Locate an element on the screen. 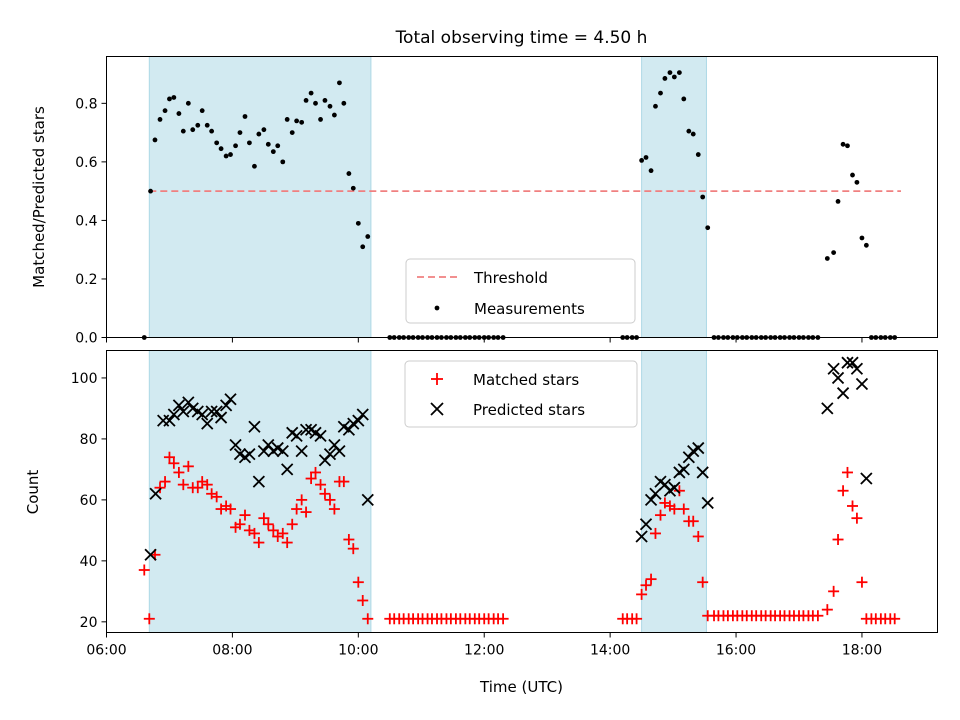 This screenshot has height=720, width=960. bottom-shaded-interval is located at coordinates (260, 491).